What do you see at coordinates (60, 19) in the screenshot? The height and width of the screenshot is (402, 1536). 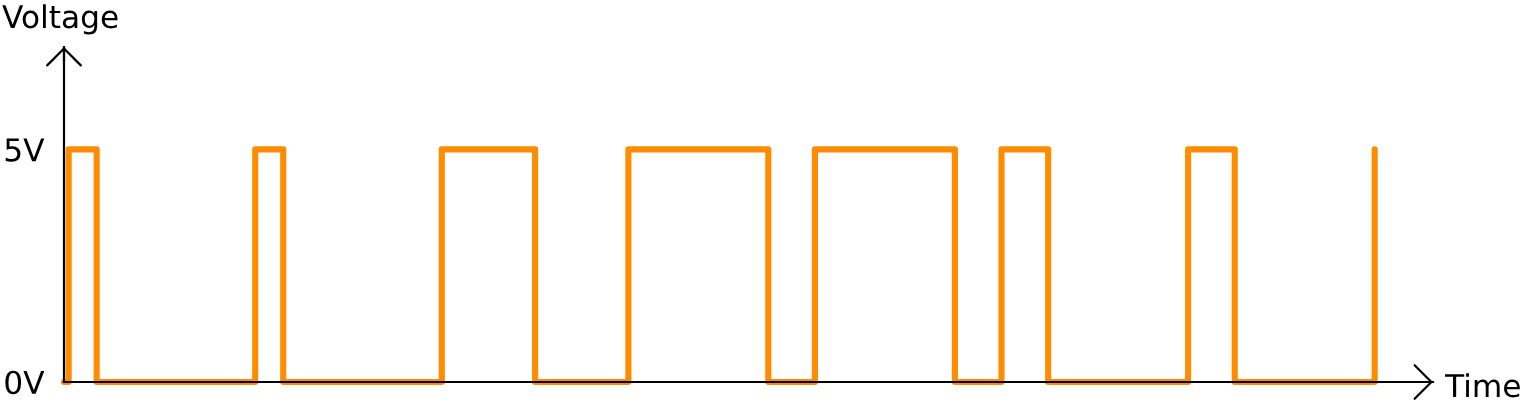 I see `y-axis-title: Voltage` at bounding box center [60, 19].